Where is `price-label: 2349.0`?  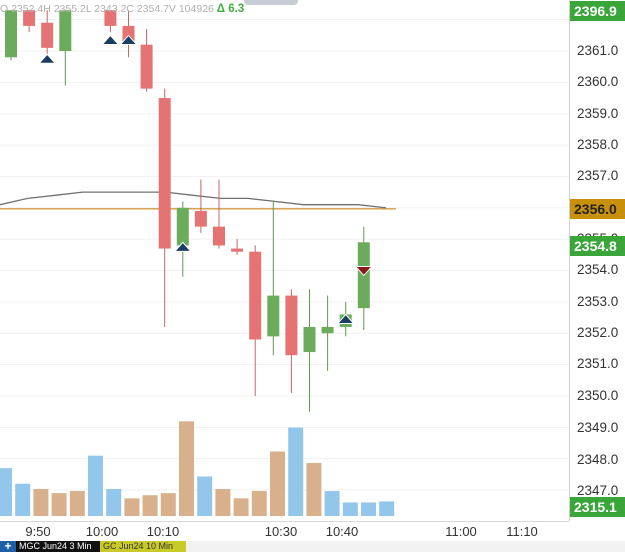
price-label: 2349.0 is located at coordinates (598, 427).